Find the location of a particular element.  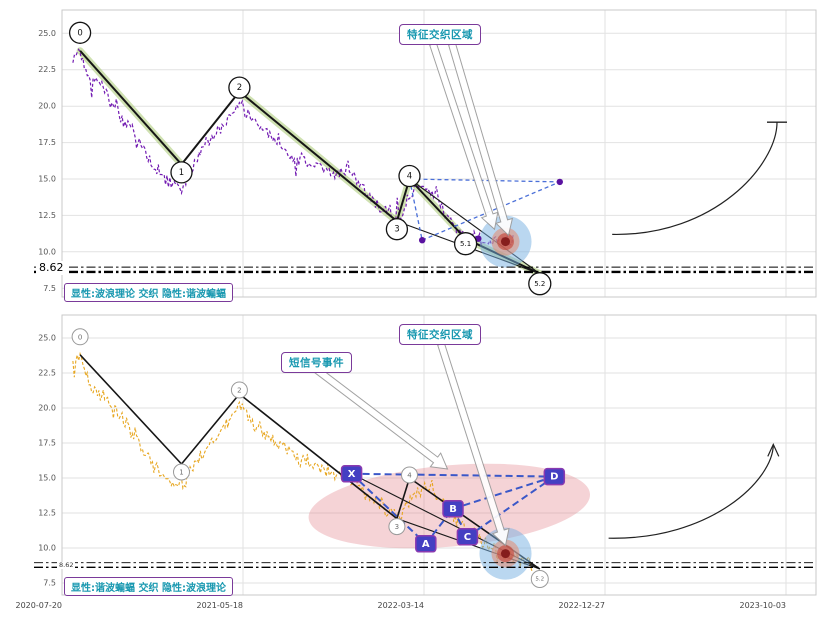

harmonic-dashed-lines is located at coordinates (484, 209).